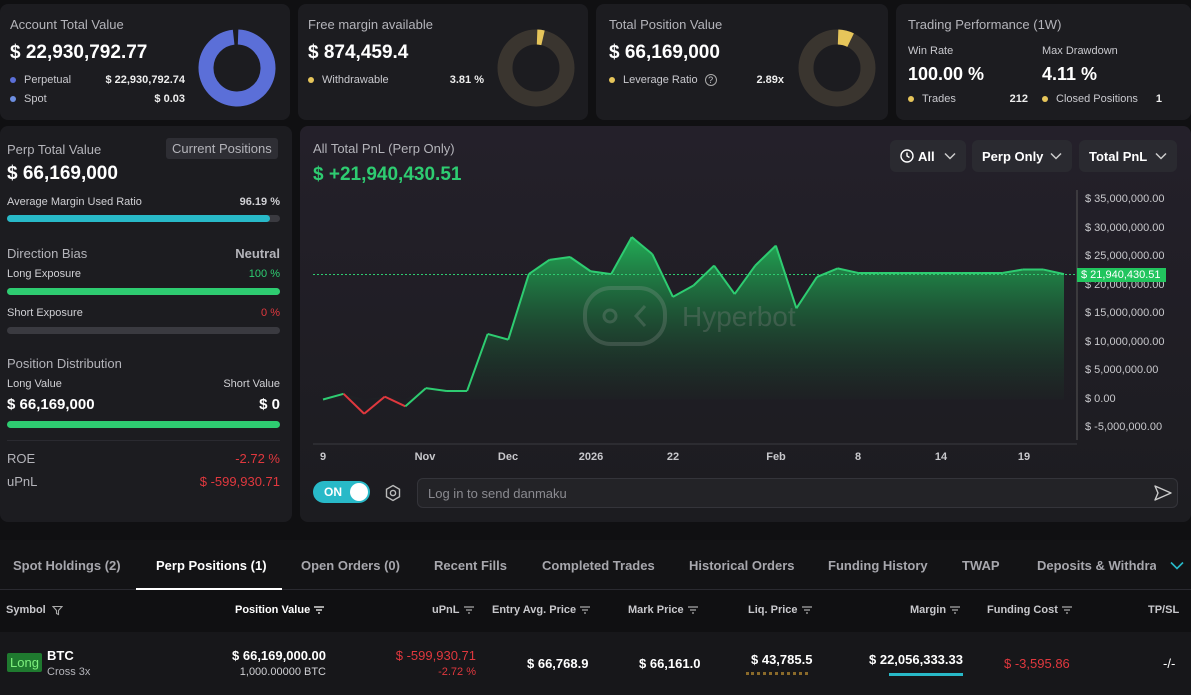  Describe the element at coordinates (21, 458) in the screenshot. I see `roe-label: ROE` at that location.